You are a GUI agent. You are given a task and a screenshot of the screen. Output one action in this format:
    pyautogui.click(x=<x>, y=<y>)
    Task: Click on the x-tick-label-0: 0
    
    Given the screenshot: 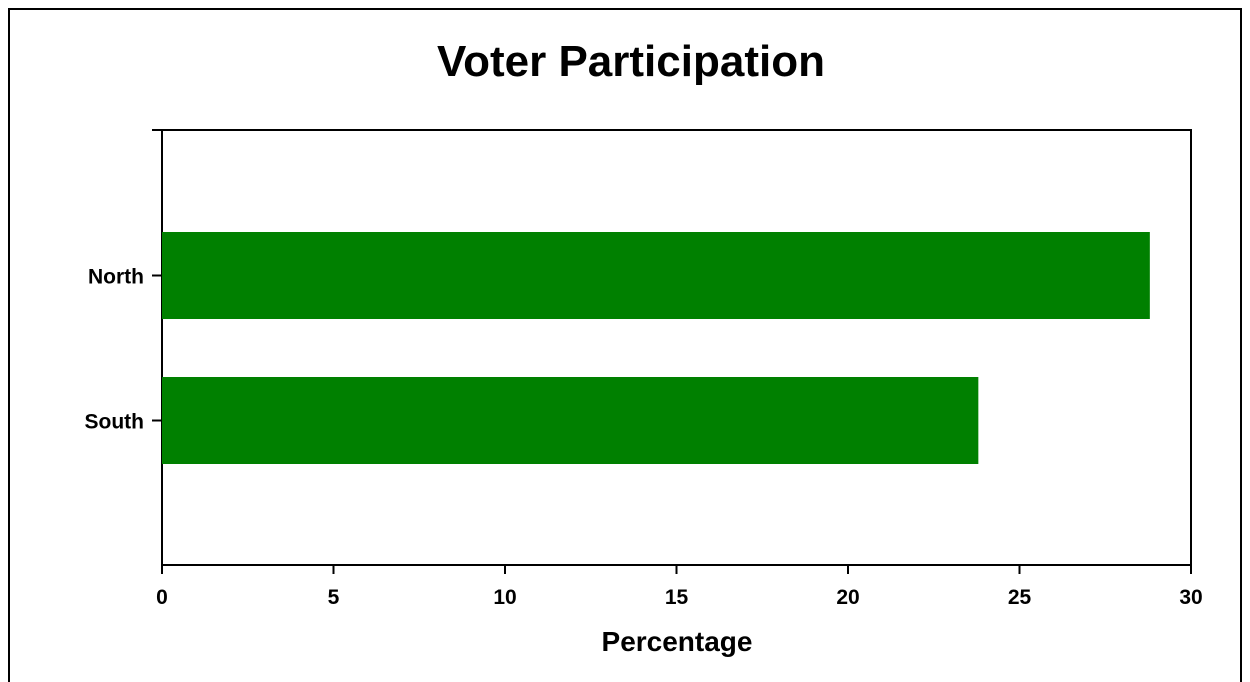 What is the action you would take?
    pyautogui.click(x=162, y=597)
    